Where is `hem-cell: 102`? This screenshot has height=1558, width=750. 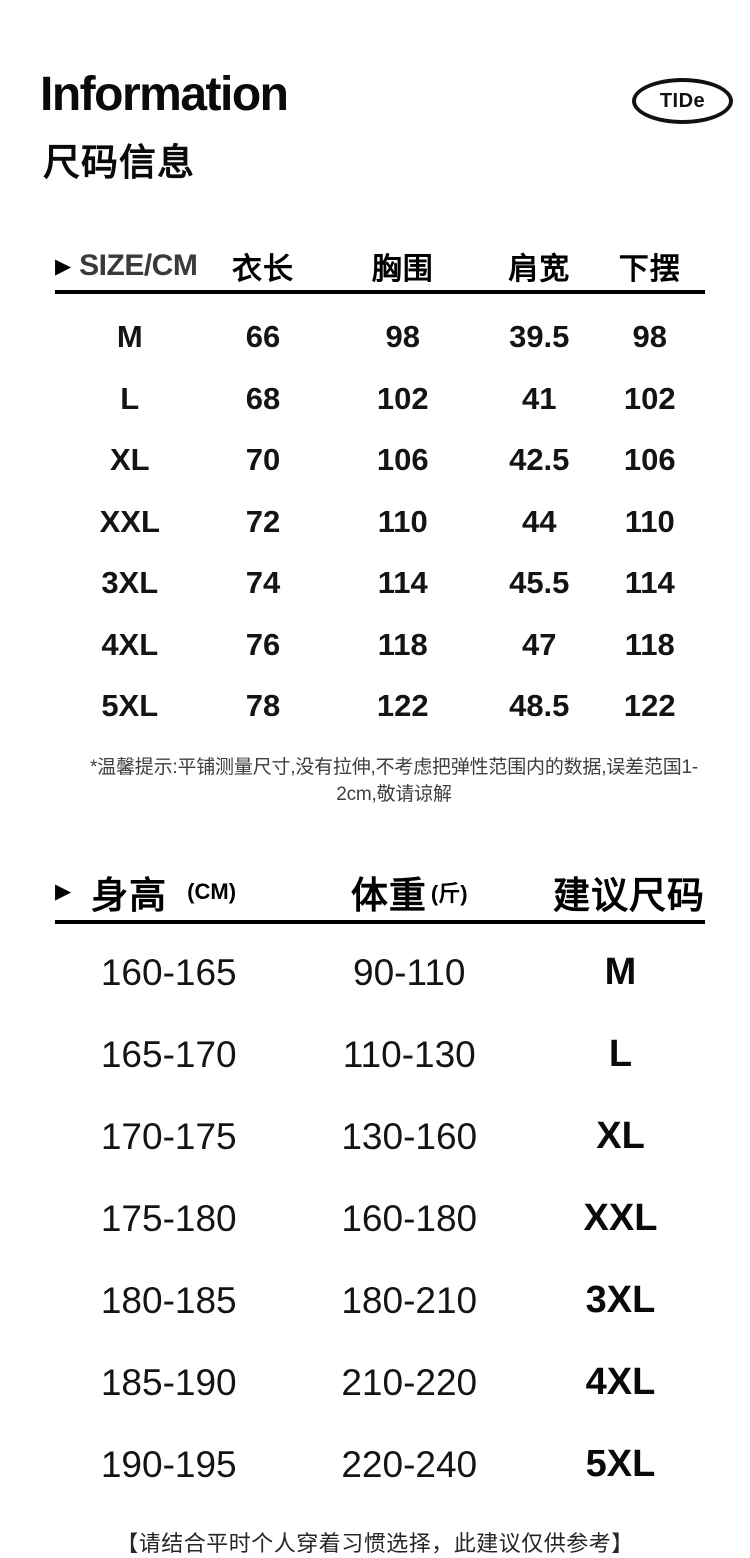 hem-cell: 102 is located at coordinates (649, 398).